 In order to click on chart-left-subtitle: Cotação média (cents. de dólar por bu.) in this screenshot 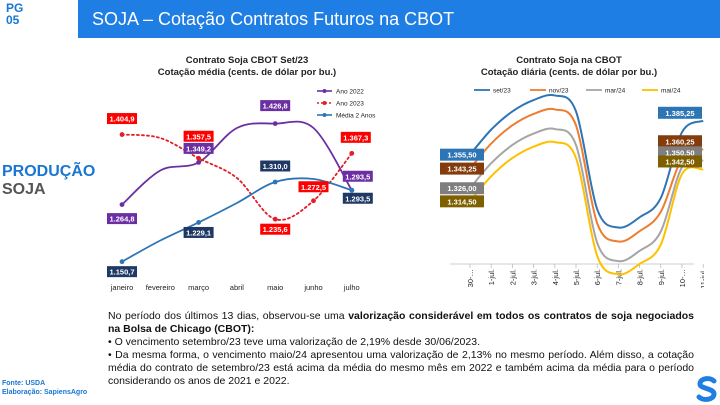, I will do `click(247, 72)`.